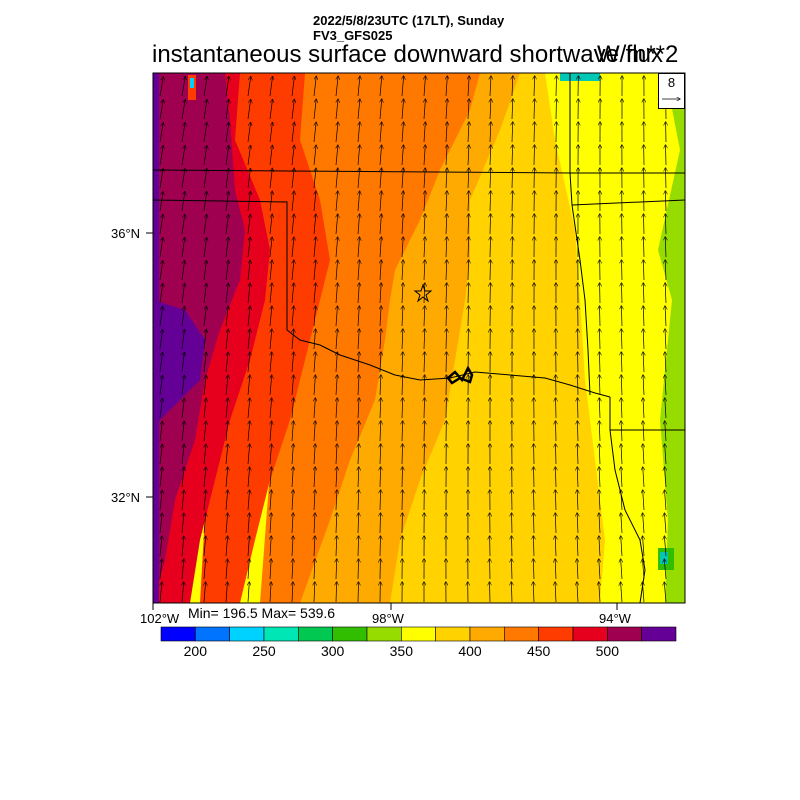  Describe the element at coordinates (195, 651) in the screenshot. I see `colorbar-label: 200` at that location.